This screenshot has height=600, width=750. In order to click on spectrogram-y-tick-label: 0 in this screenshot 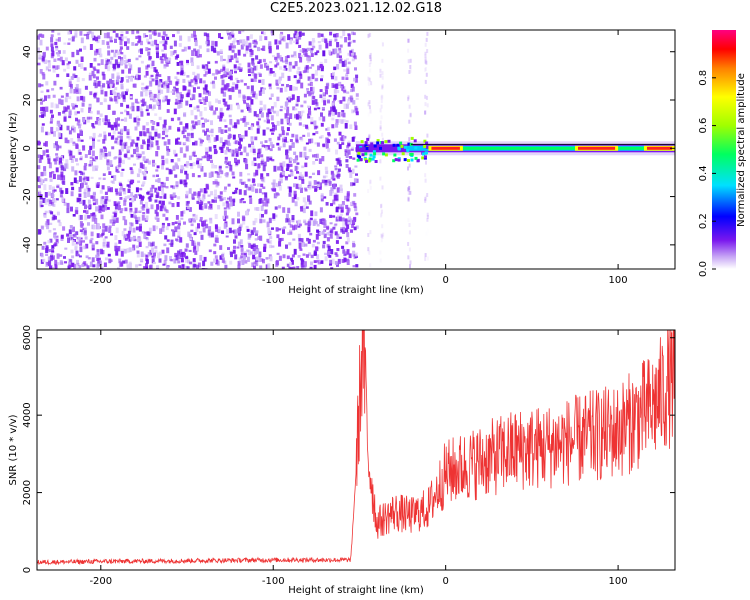, I will do `click(27, 148)`.